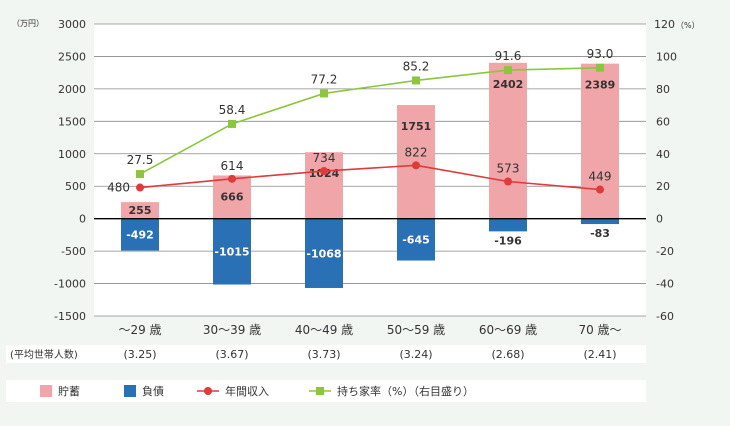 The width and height of the screenshot is (730, 426). I want to click on bar-debt-label: -492, so click(140, 235).